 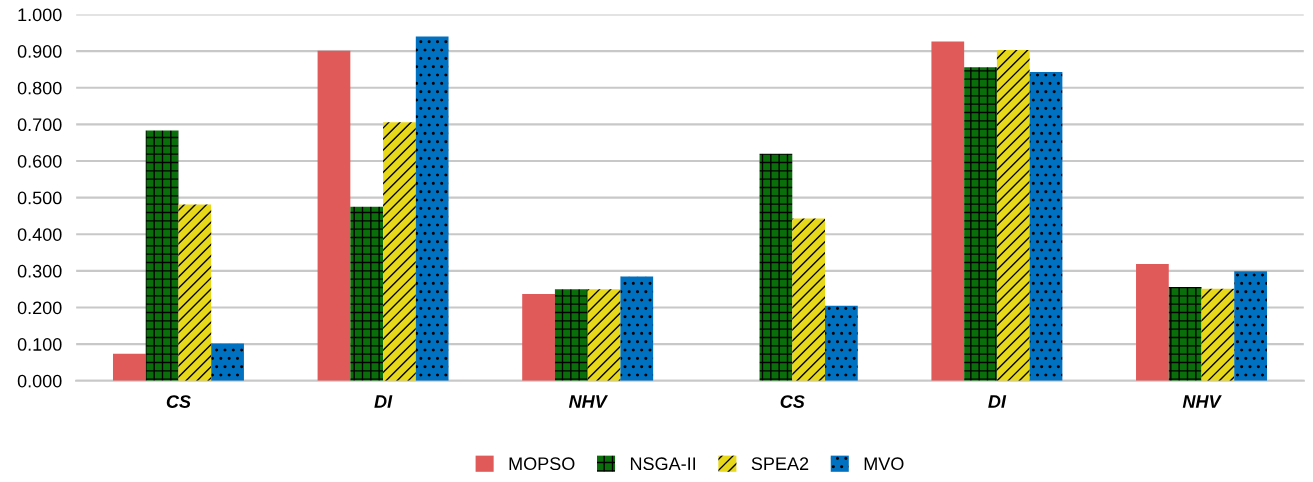 I want to click on y-tick-label: 0.600, so click(x=39, y=161).